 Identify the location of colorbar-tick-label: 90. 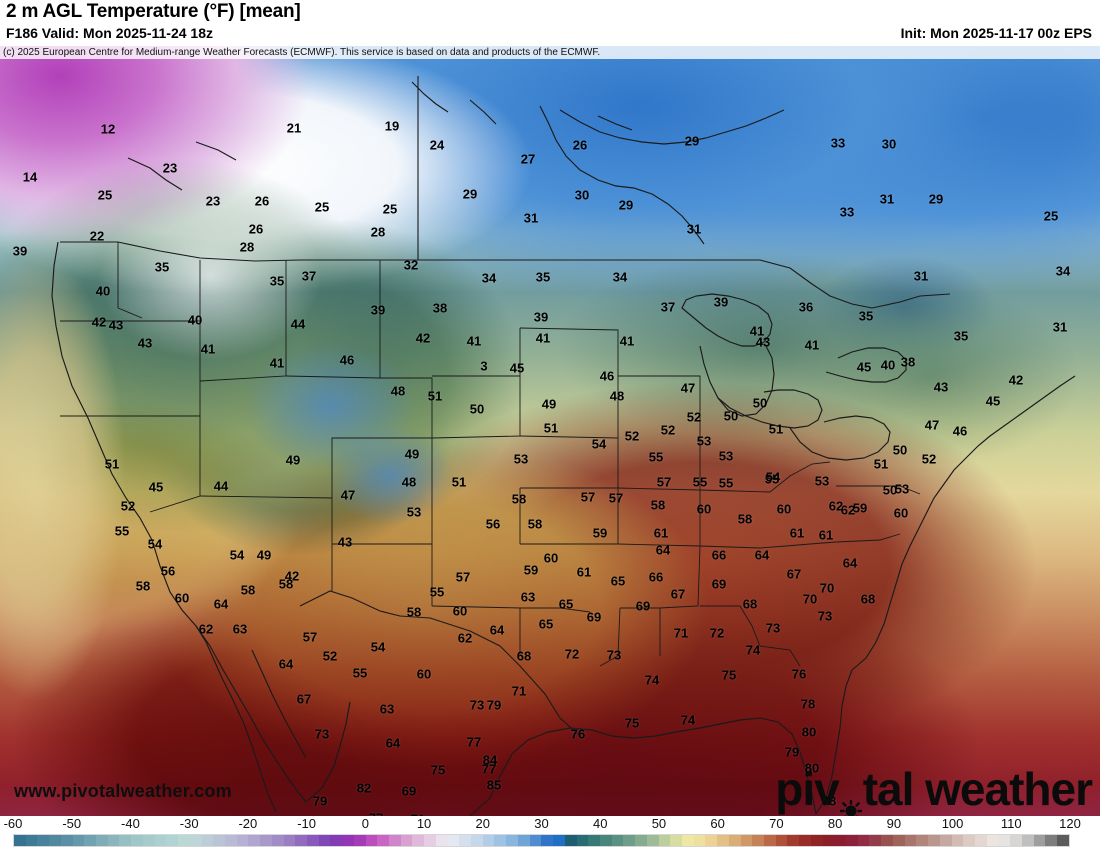
(894, 823).